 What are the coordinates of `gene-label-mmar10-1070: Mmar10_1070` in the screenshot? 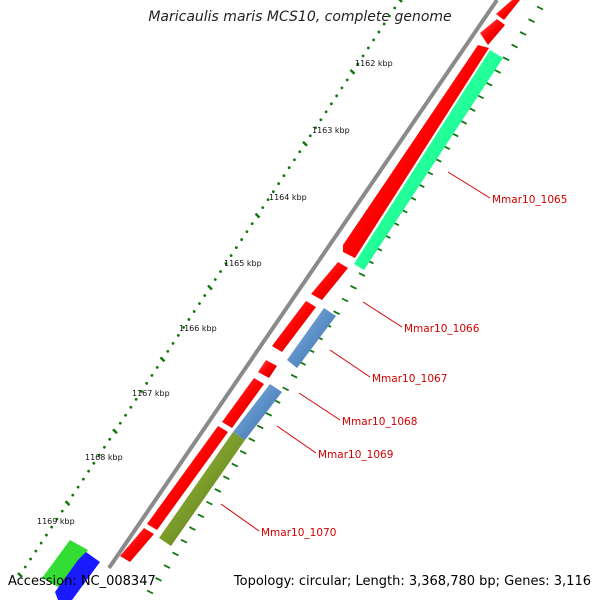 It's located at (298, 533).